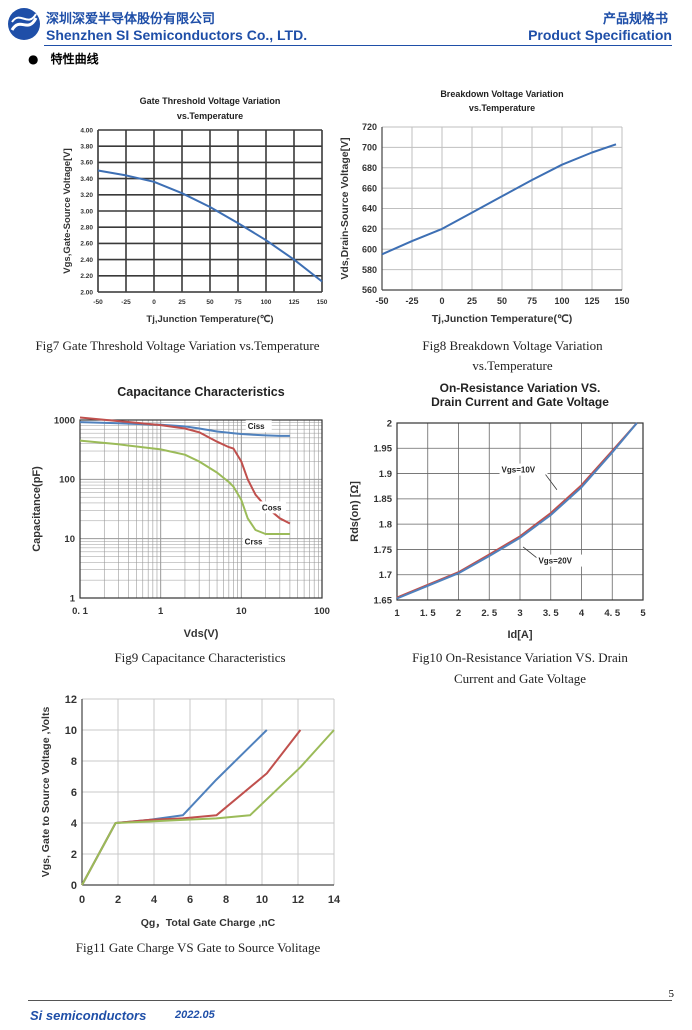 The image size is (692, 1030). What do you see at coordinates (86, 260) in the screenshot?
I see `y-tick-label: 2.40` at bounding box center [86, 260].